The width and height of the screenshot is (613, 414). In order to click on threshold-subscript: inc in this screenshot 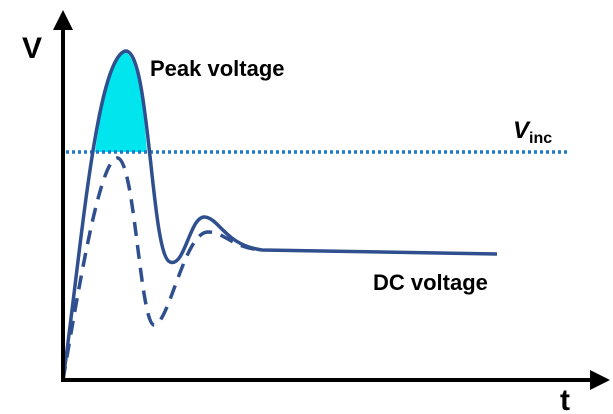, I will do `click(540, 138)`.